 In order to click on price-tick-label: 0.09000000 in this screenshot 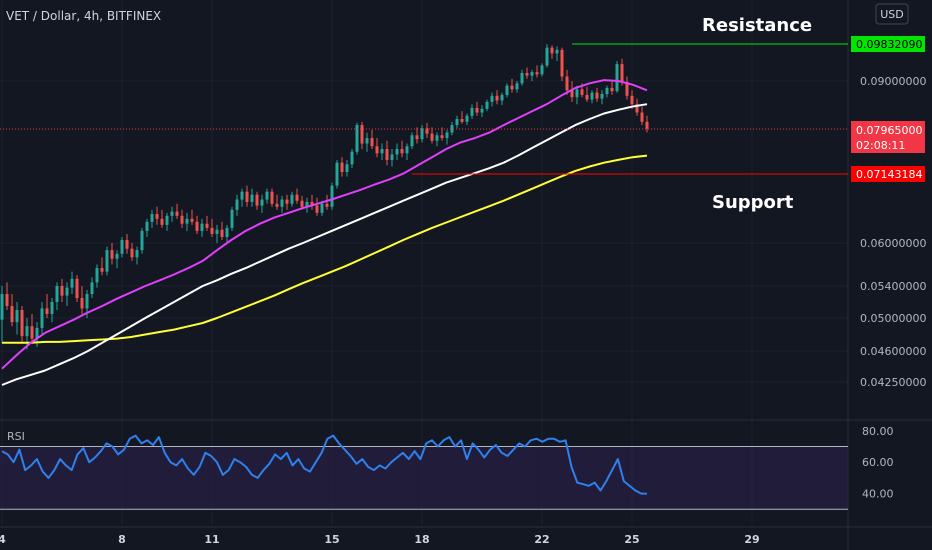, I will do `click(893, 81)`.